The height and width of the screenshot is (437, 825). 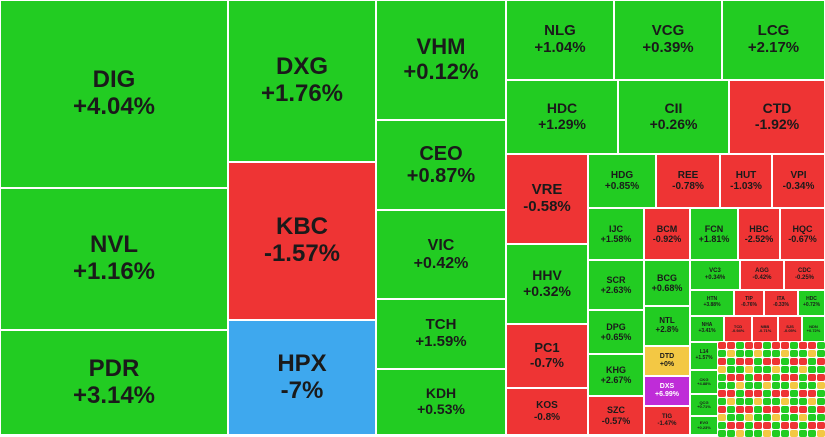 What do you see at coordinates (668, 40) in the screenshot?
I see `tile-vcg: VCG +0.39%` at bounding box center [668, 40].